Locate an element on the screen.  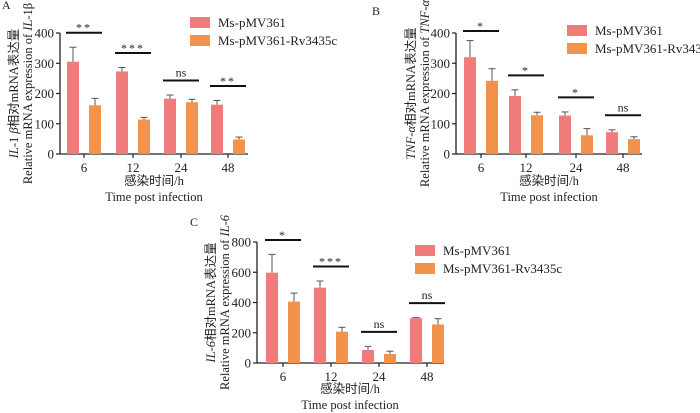
y-axis-label: Relative mRNA expression of IL-1β is located at coordinates (28, 93).